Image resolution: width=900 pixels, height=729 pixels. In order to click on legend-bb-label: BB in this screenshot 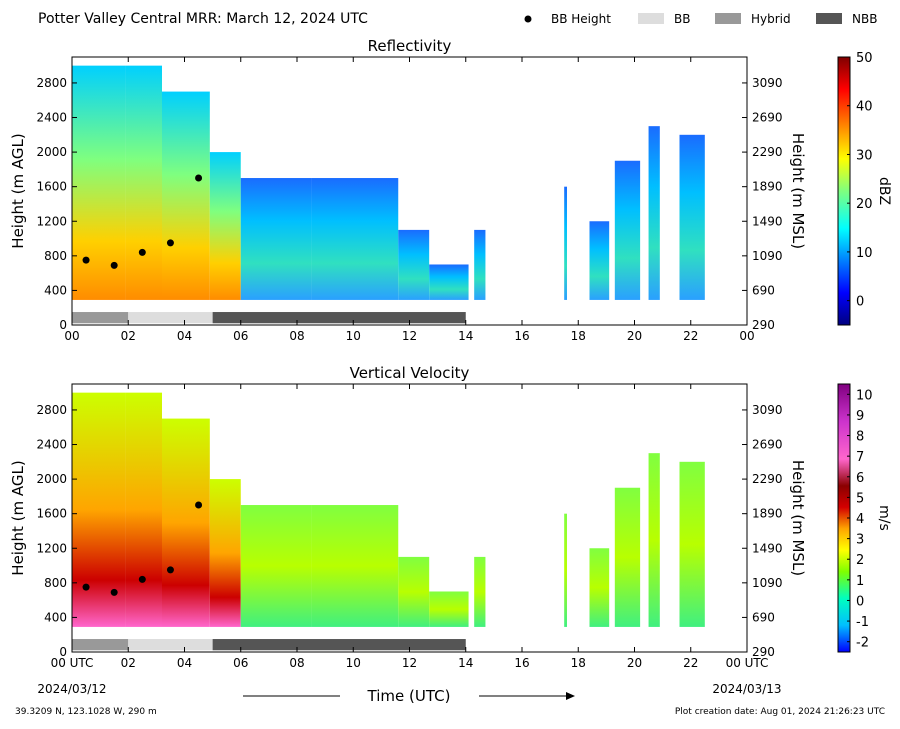, I will do `click(682, 19)`.